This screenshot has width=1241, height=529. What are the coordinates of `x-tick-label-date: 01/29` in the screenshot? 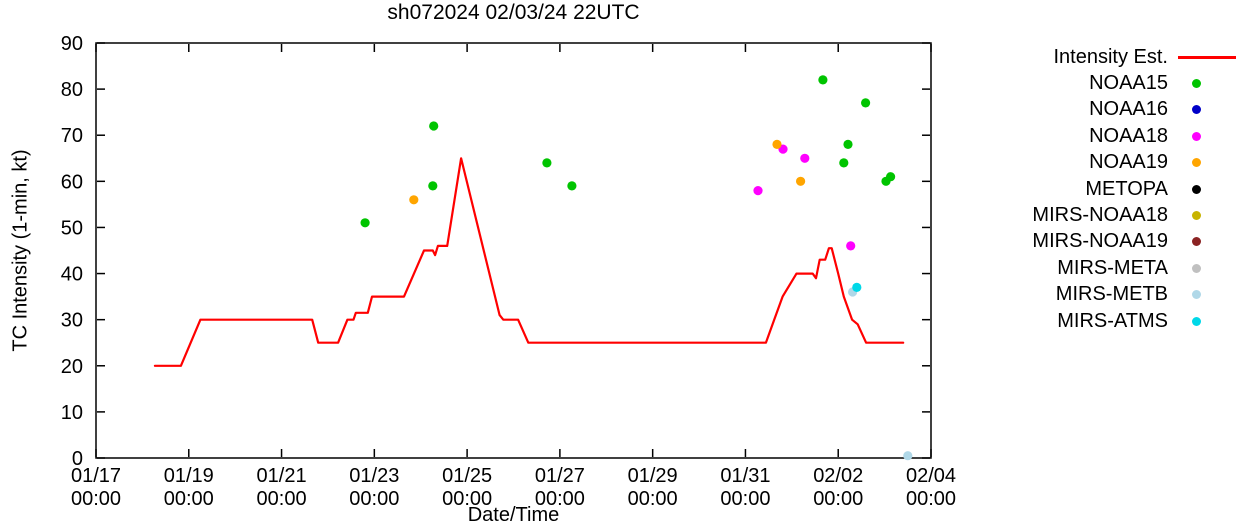 It's located at (653, 476).